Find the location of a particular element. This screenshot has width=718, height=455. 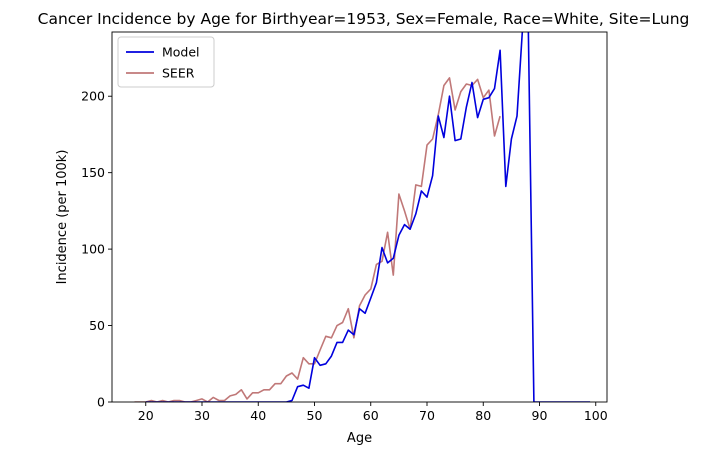

x-tick-label: 60 is located at coordinates (371, 415).